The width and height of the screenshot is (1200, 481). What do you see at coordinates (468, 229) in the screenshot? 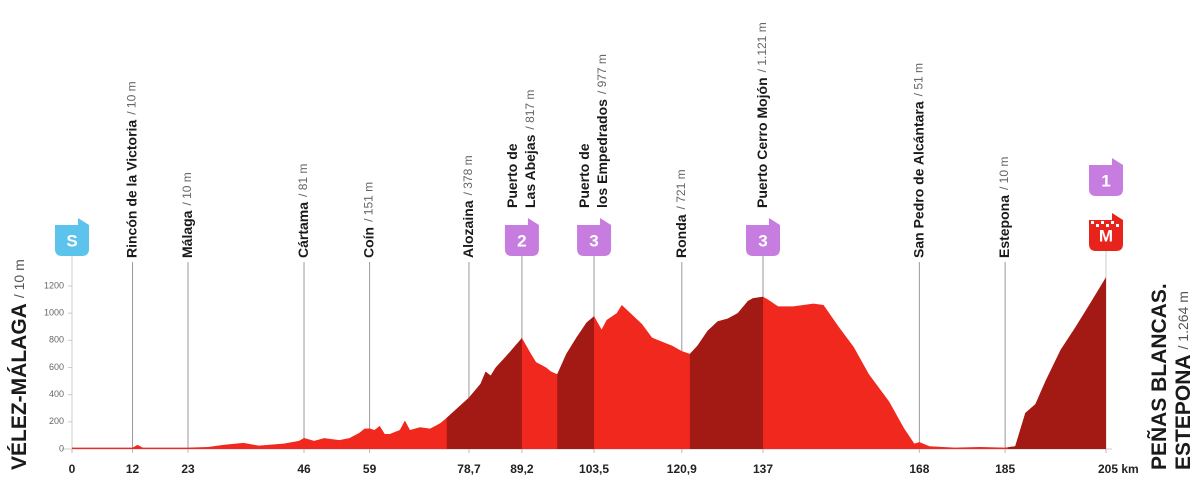
I see `waypoint-label-line: Alozaina` at bounding box center [468, 229].